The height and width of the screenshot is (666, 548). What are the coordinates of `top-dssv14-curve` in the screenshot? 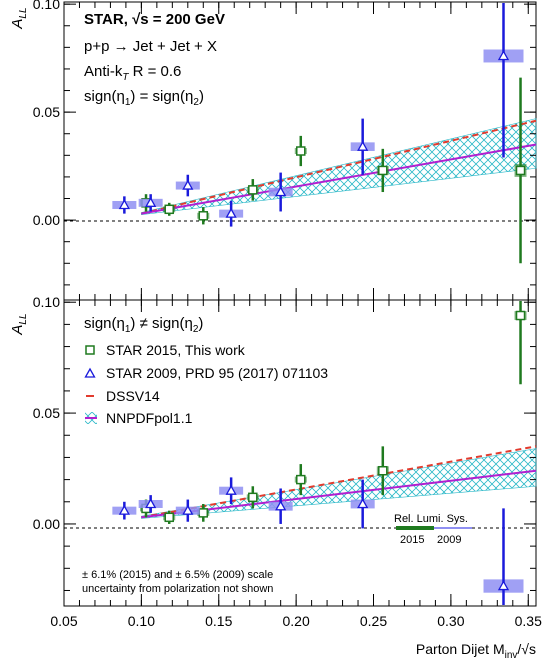 It's located at (339, 167).